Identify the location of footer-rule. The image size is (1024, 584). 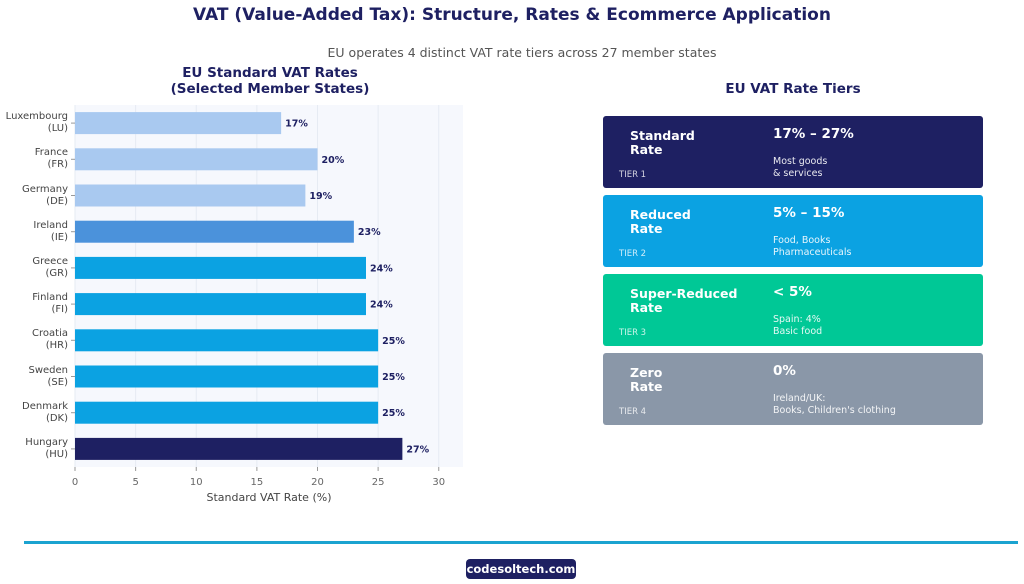
(521, 542).